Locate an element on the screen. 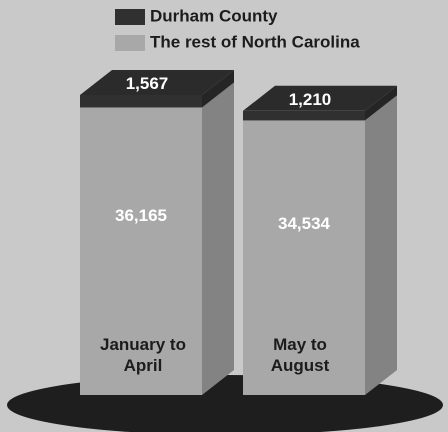  value-label: 1,567 is located at coordinates (147, 83).